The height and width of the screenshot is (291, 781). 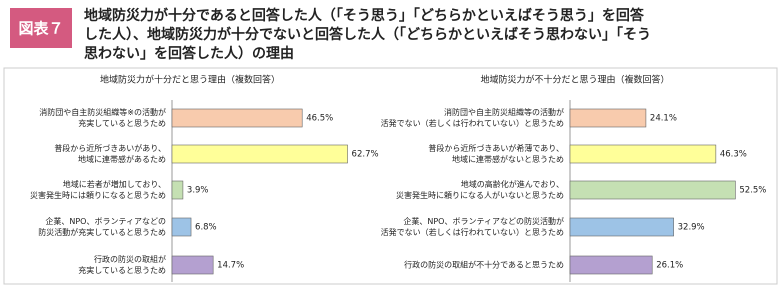 What do you see at coordinates (190, 80) in the screenshot?
I see `chart-title: 地域防災力が十分だと思う理由（複数回答）` at bounding box center [190, 80].